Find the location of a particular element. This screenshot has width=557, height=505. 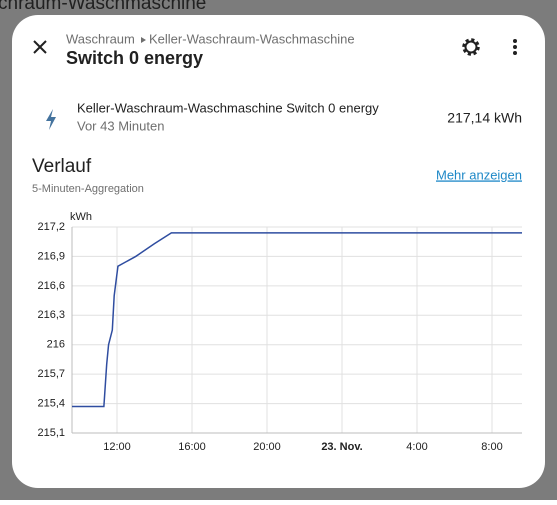

breadcrumb-area: Waschraum is located at coordinates (100, 38).